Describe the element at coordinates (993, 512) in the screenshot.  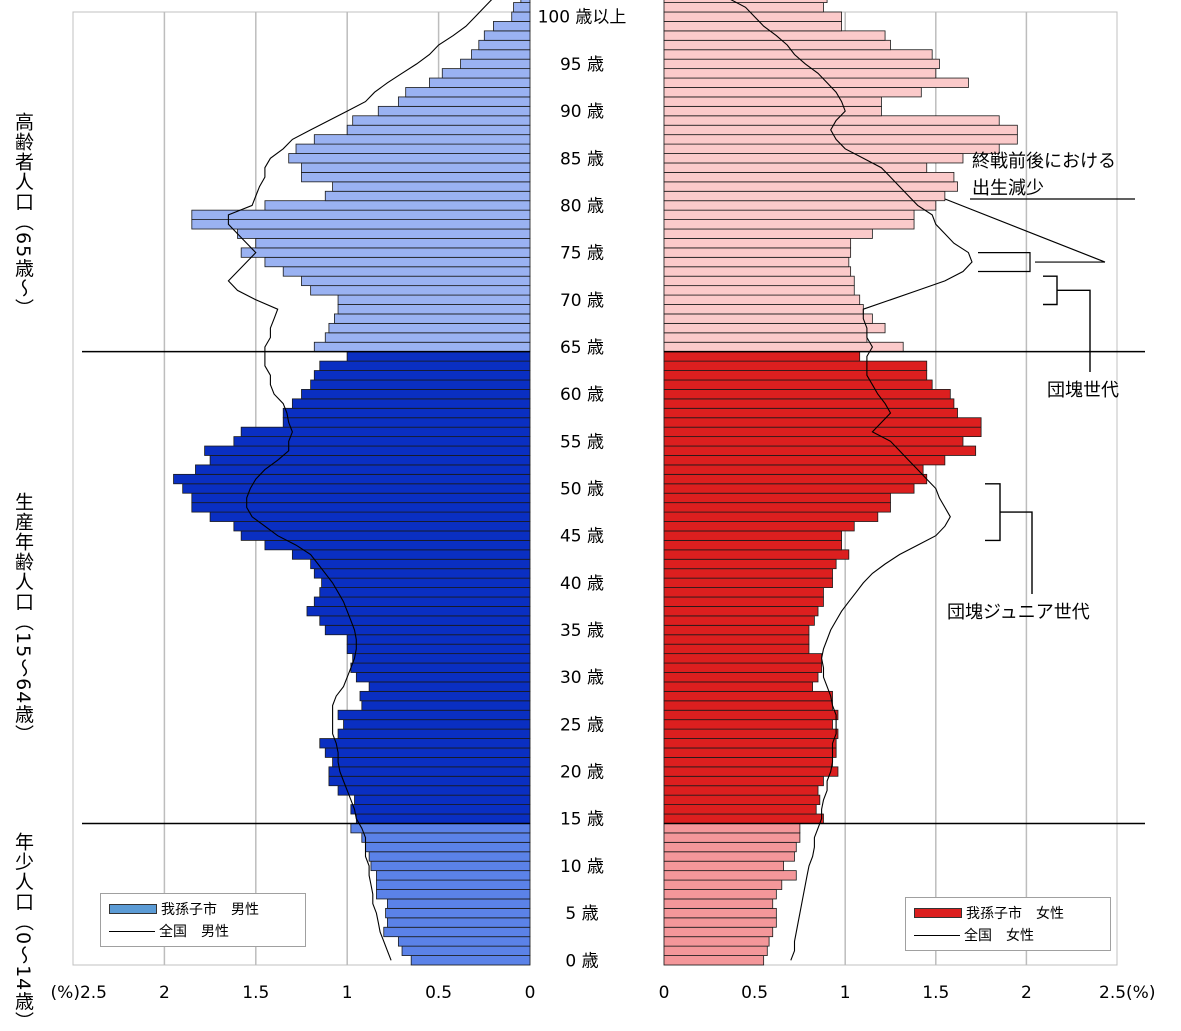
I see `dankai-junior-bracket` at that location.